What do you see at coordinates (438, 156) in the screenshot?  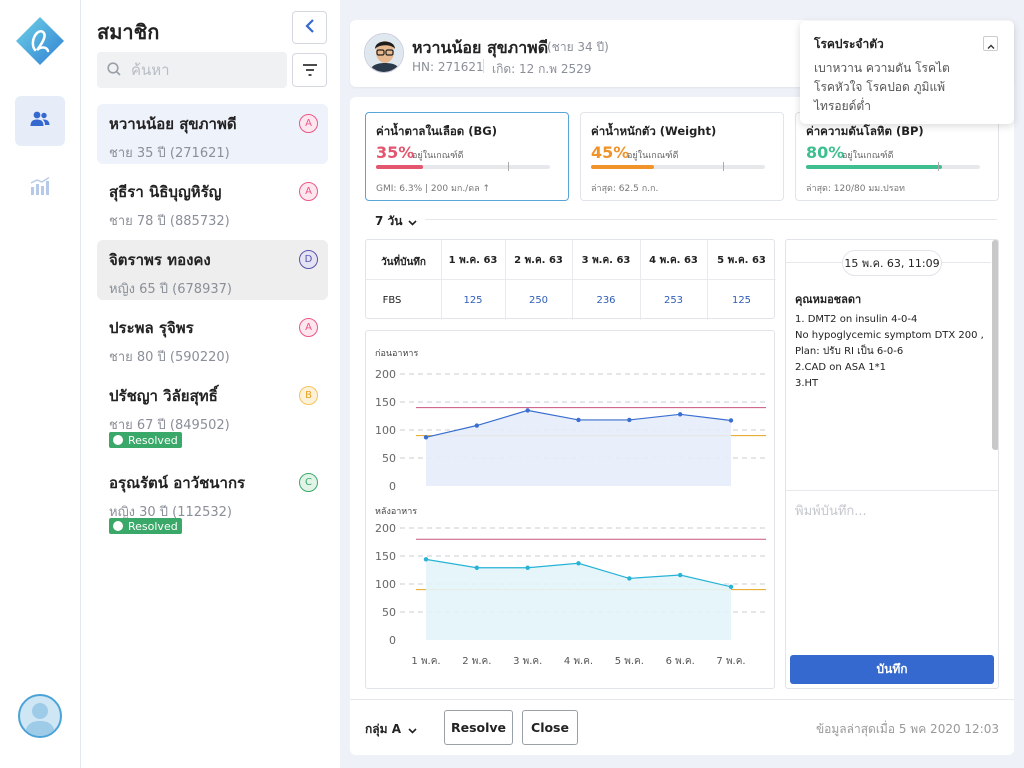 I see `metric-status: อยู่ในเกณฑ์ดี` at bounding box center [438, 156].